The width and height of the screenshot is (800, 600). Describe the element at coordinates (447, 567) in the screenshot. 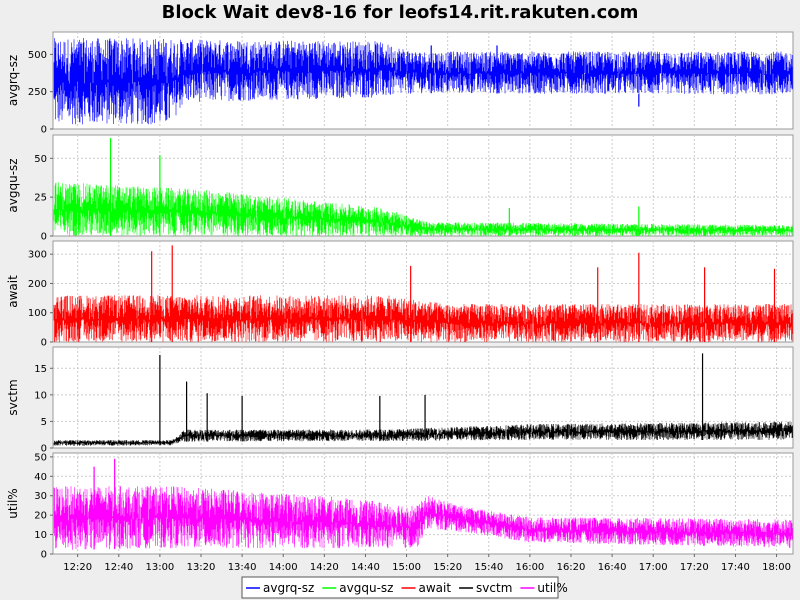

I see `x-tick-label: 15:20` at that location.